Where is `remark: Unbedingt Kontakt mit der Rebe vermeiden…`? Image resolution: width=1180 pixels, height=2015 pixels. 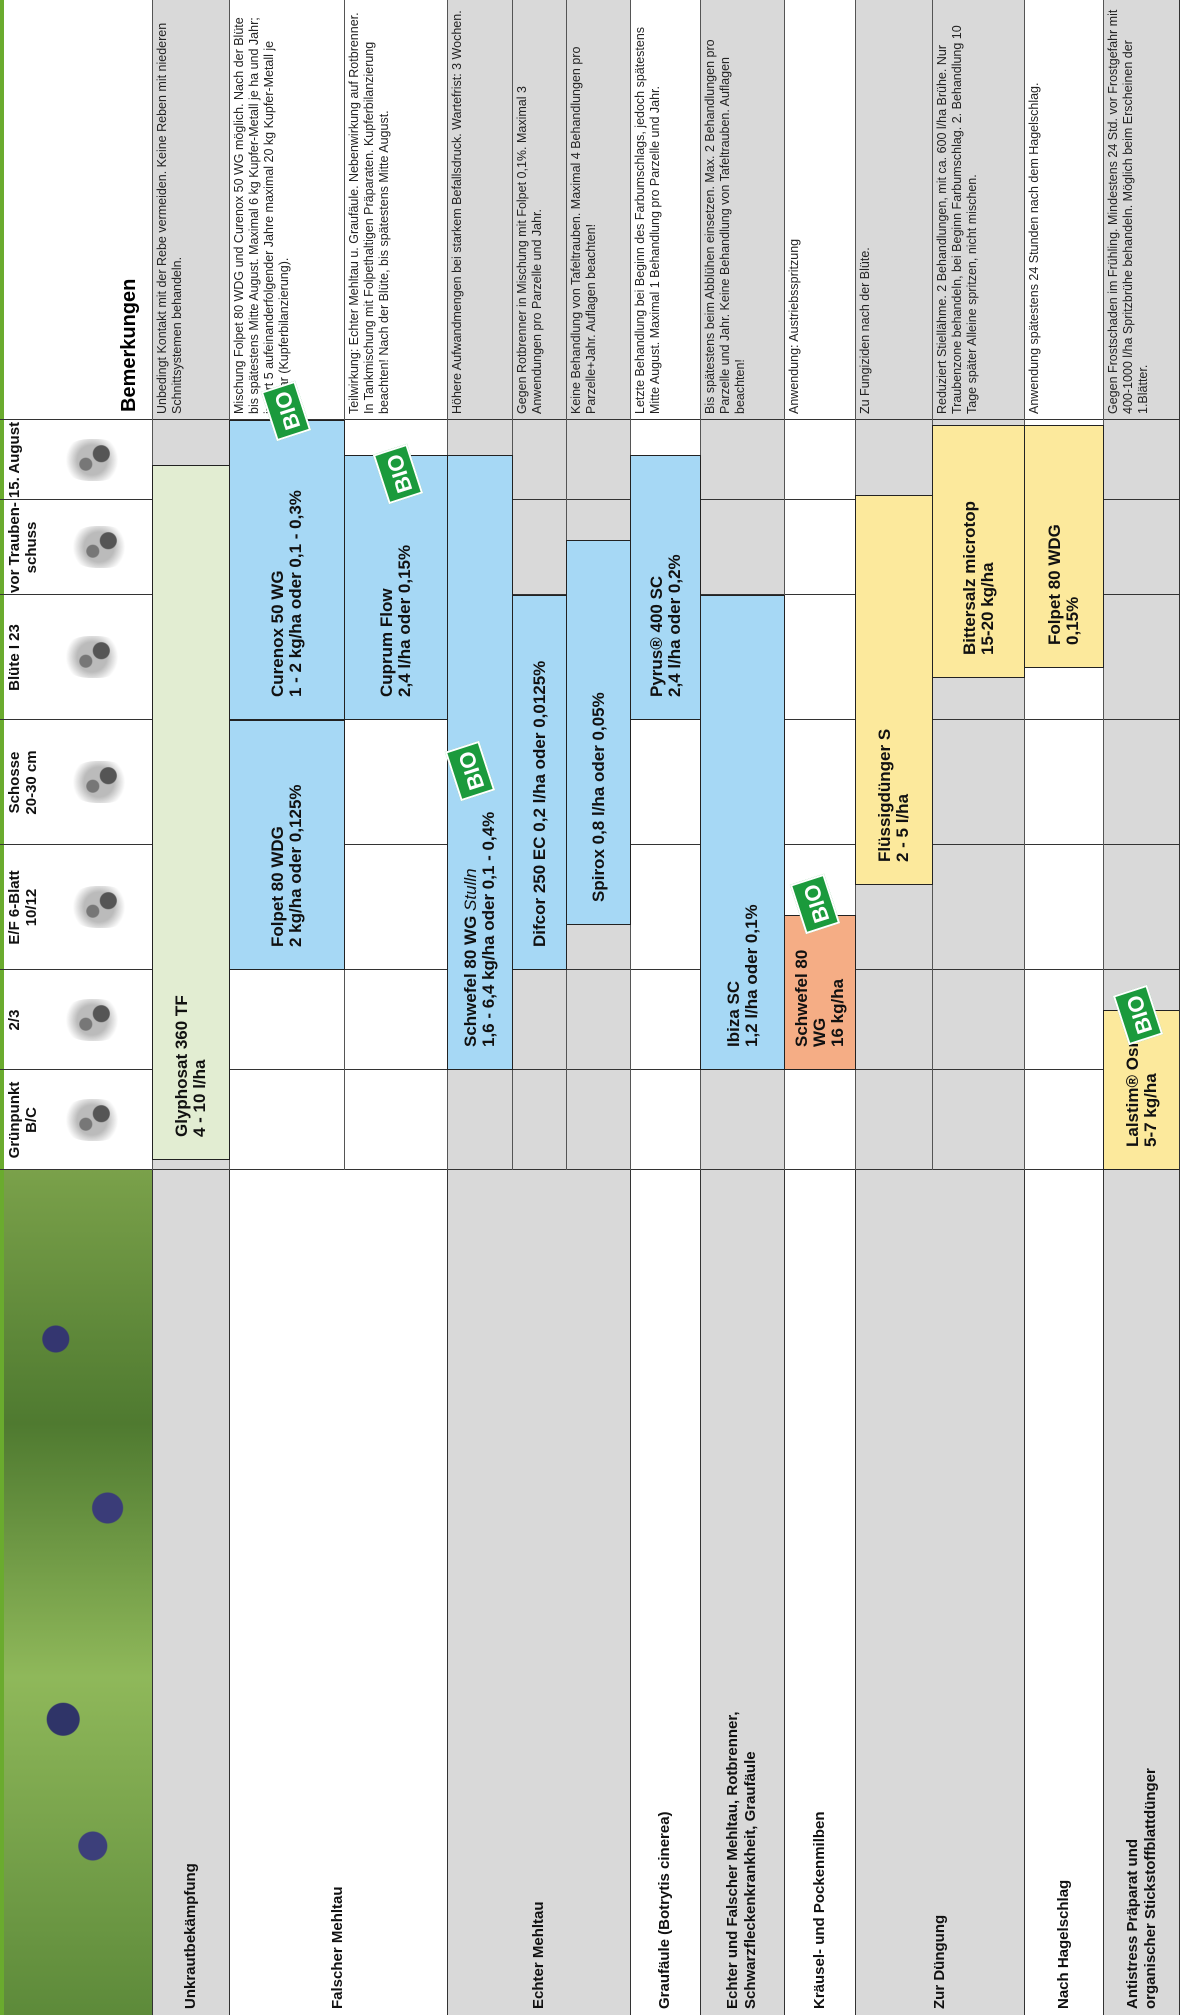 remark: Unbedingt Kontakt mit der Rebe vermeiden… is located at coordinates (169, 218).